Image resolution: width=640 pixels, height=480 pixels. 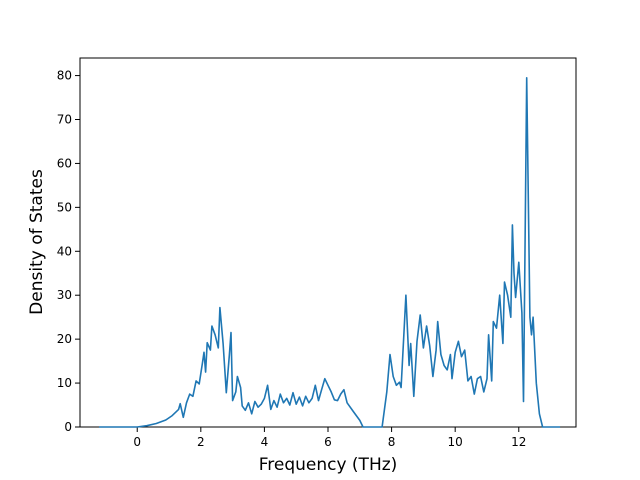 I want to click on y-tick-label: 0, so click(x=68, y=427).